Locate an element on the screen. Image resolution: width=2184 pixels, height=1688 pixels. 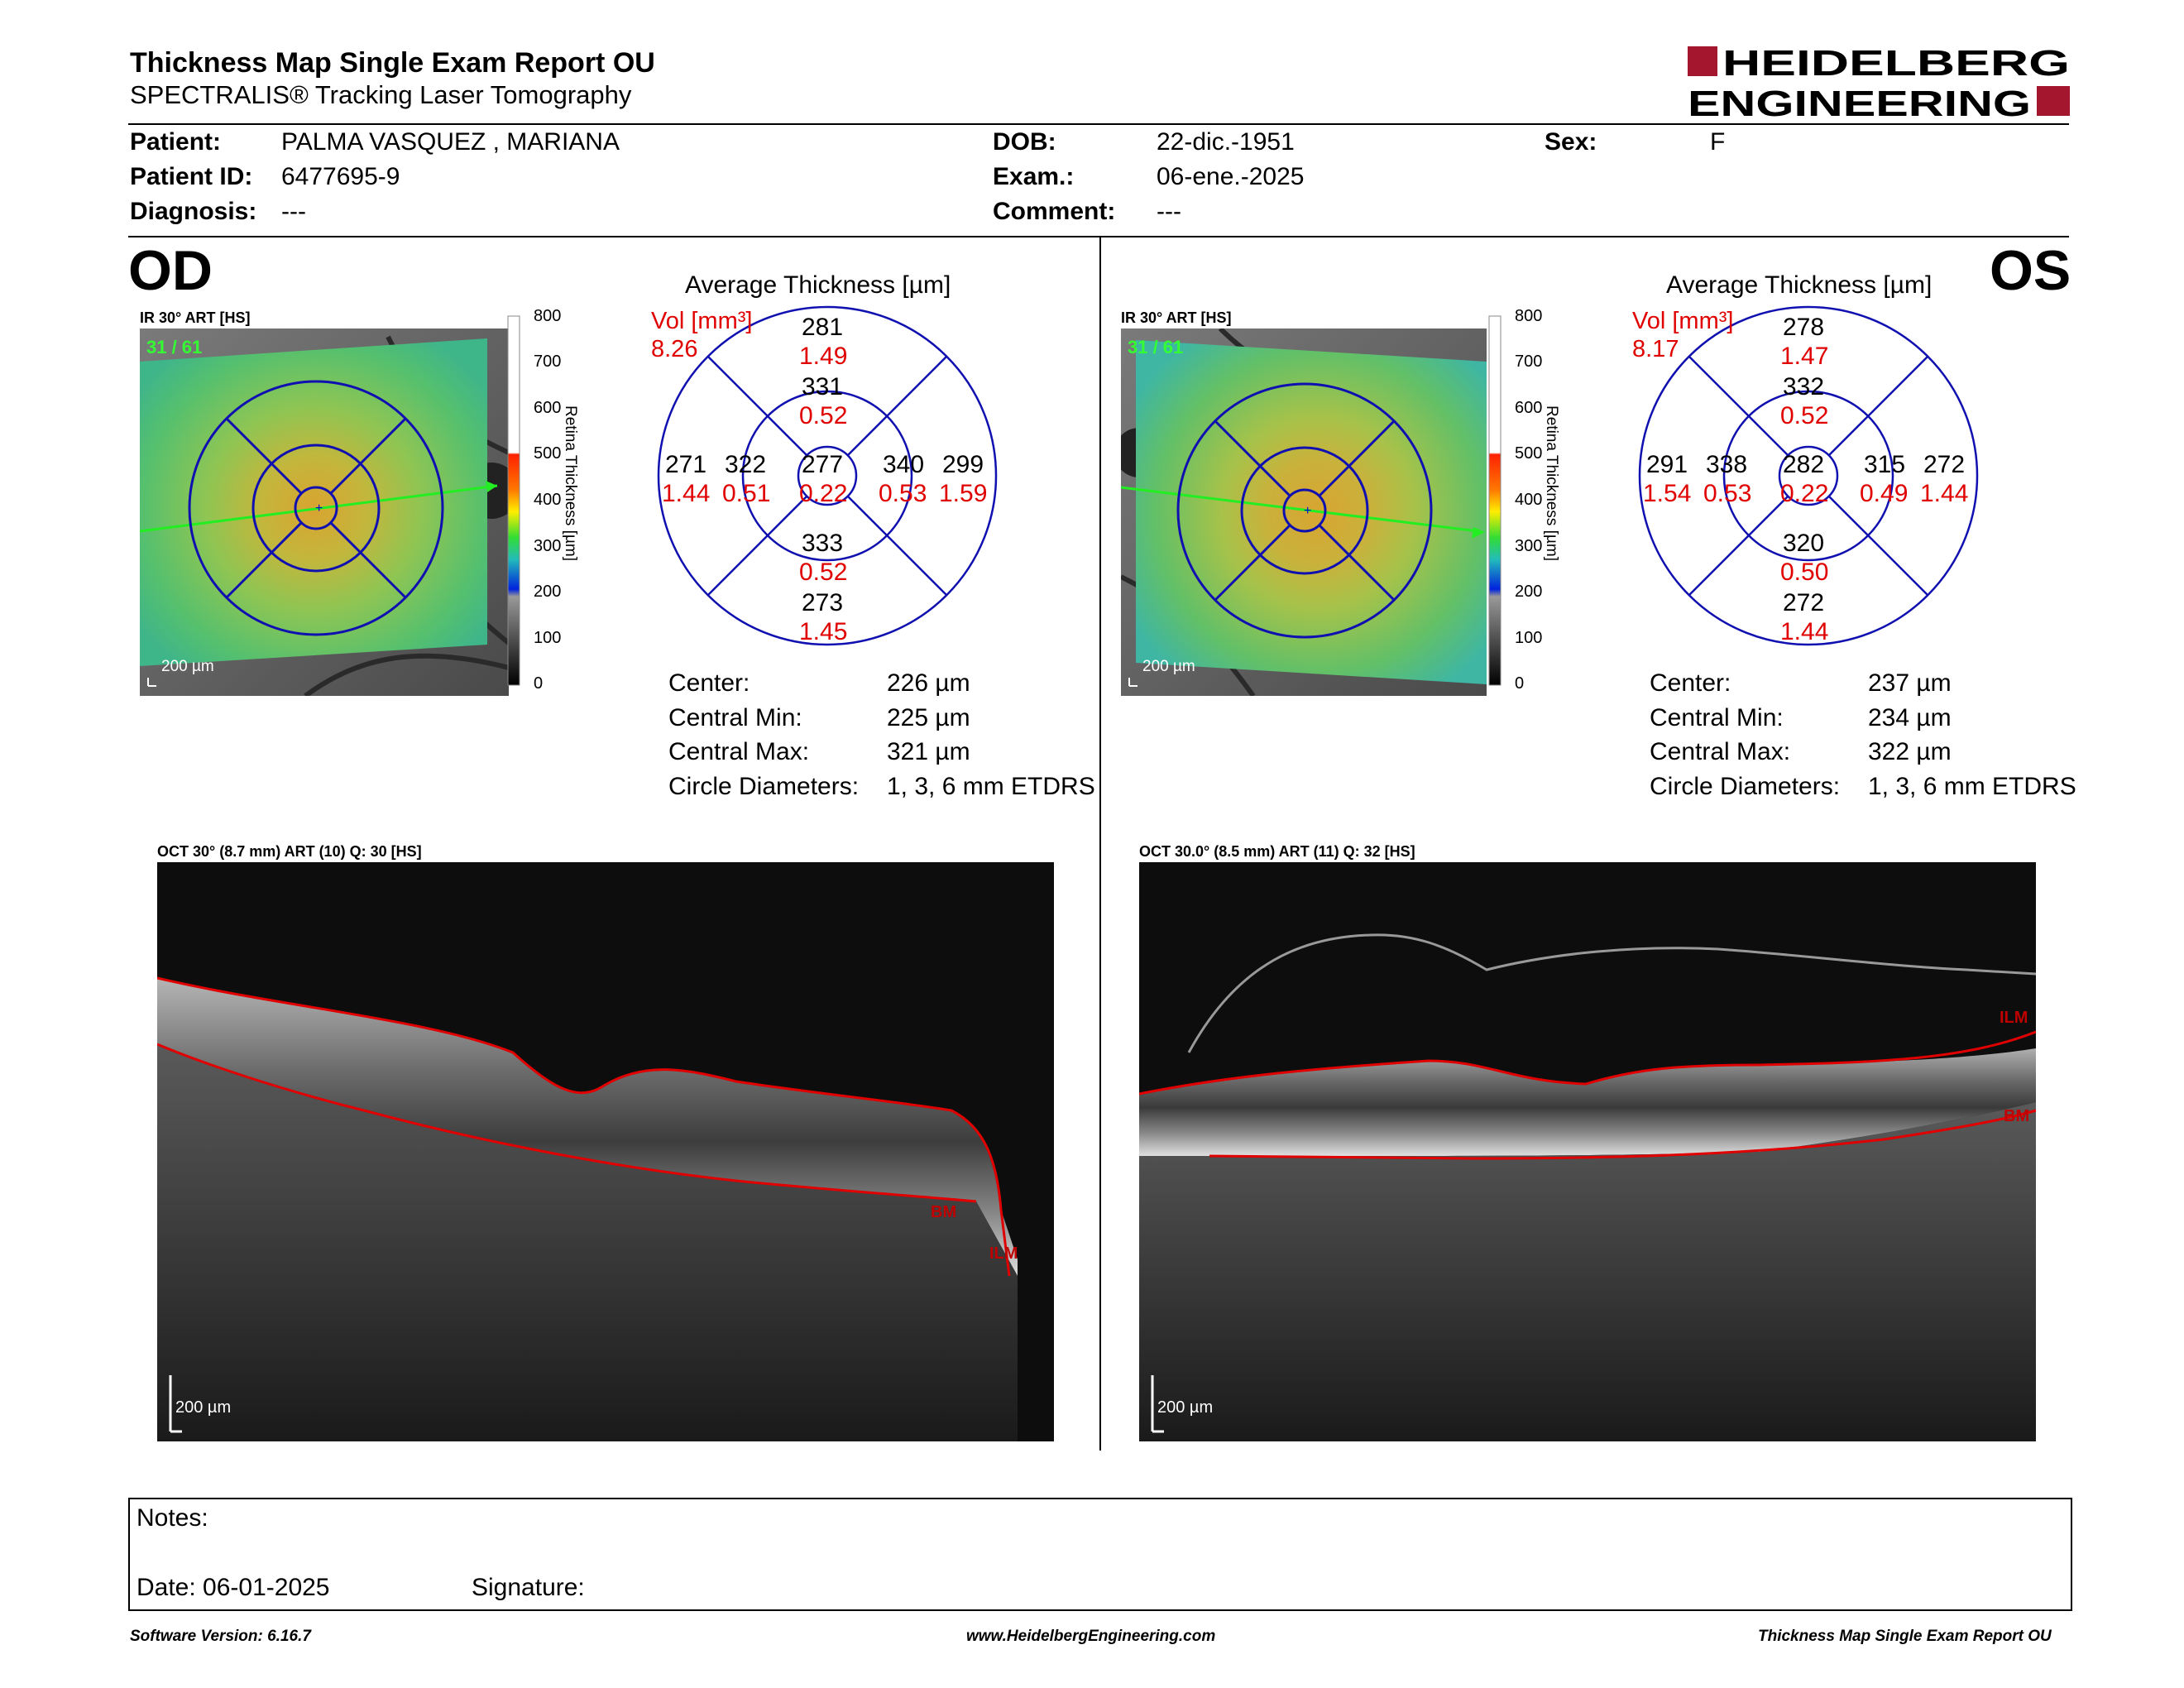
os-inner-sup-thickness: 332 is located at coordinates (1804, 386).